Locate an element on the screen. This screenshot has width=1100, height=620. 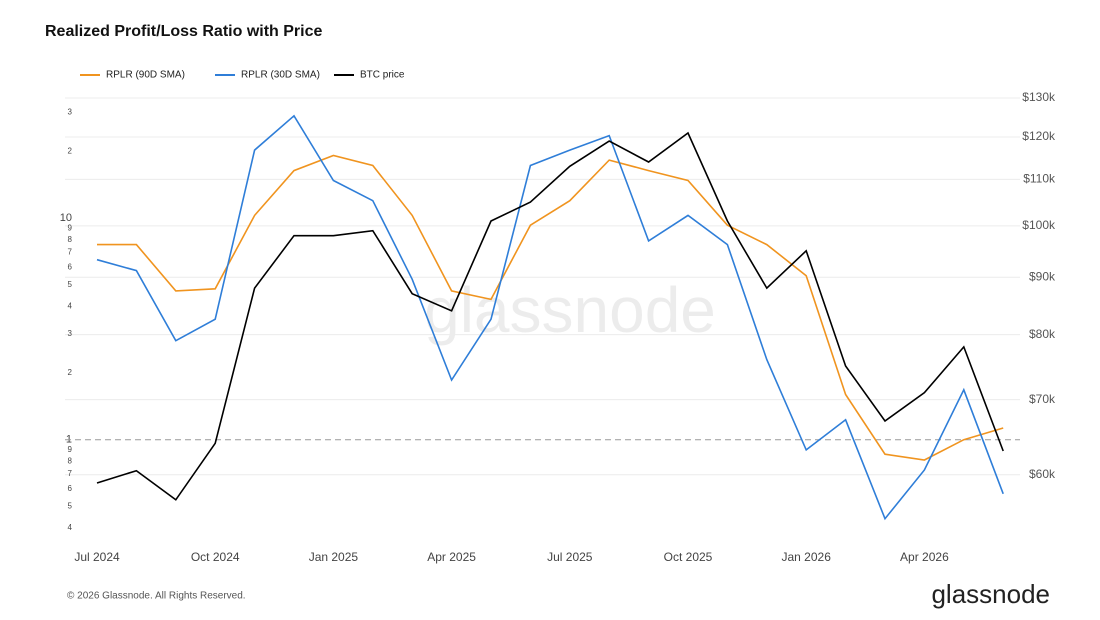
legend-label: BTC price is located at coordinates (382, 75).